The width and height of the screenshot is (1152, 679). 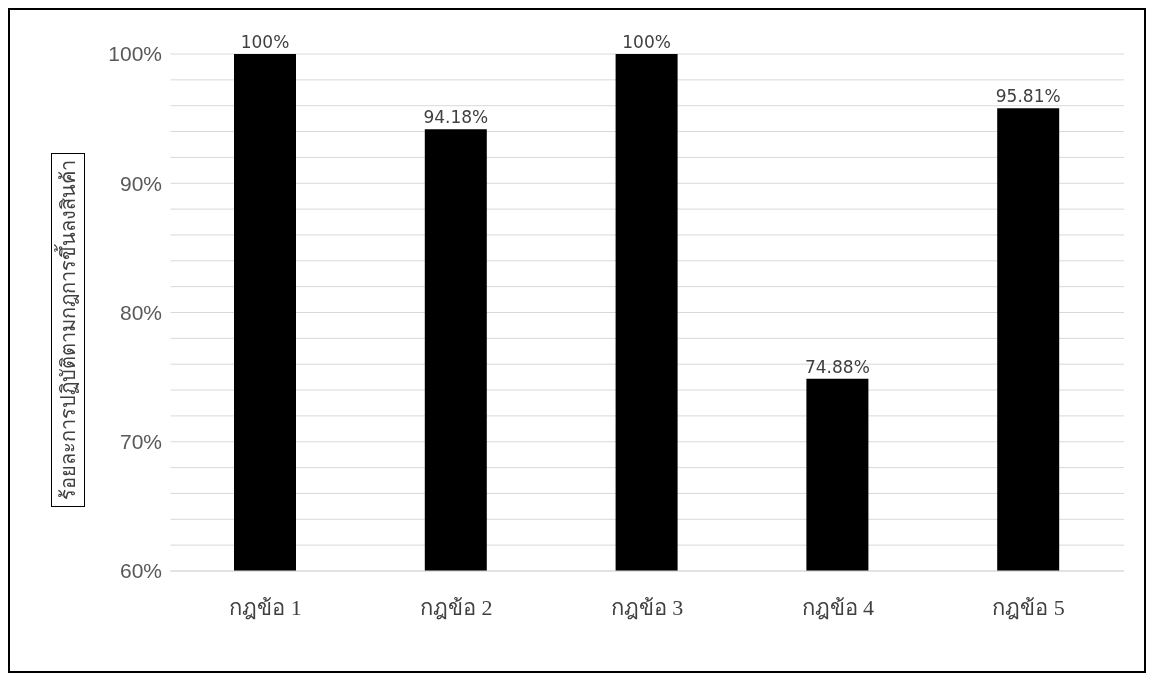 What do you see at coordinates (837, 366) in the screenshot?
I see `data-label: 74.88%` at bounding box center [837, 366].